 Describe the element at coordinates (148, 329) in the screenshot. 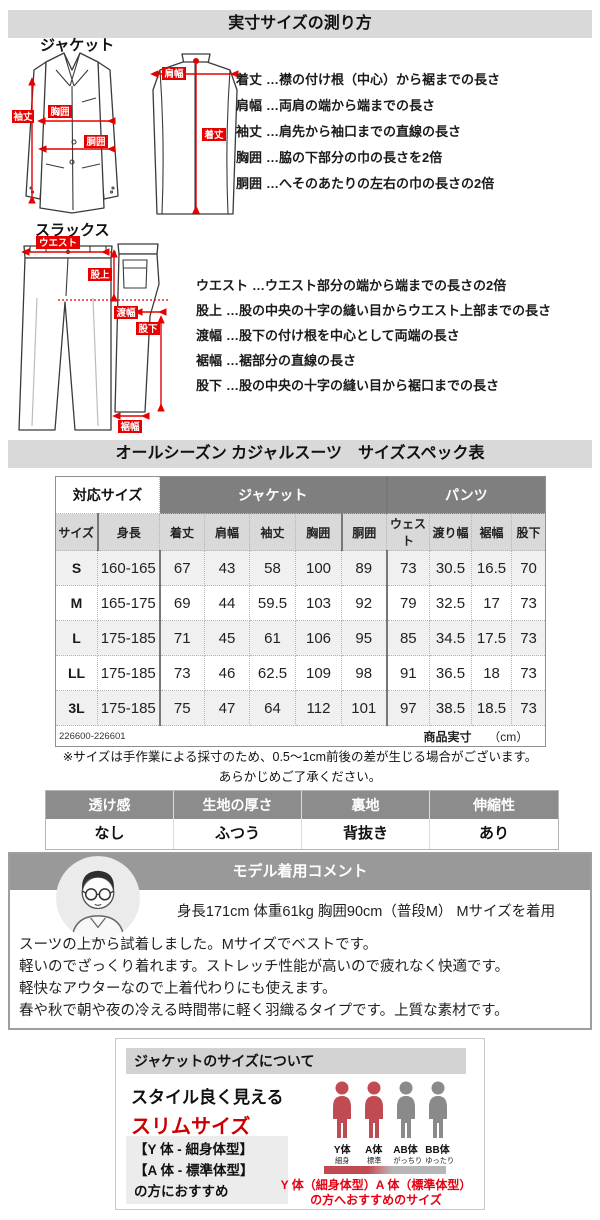

I see `svg-text: 股下` at that location.